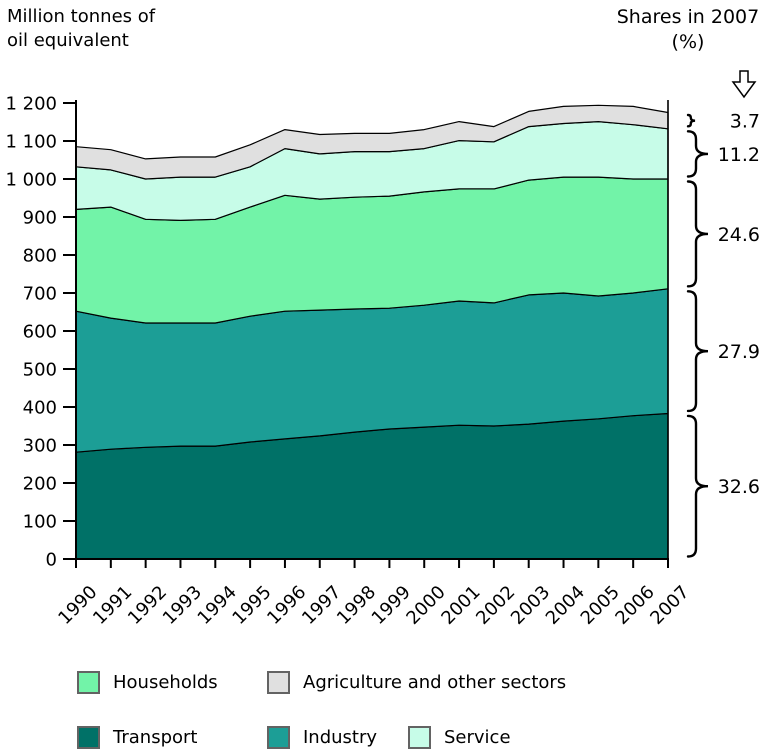 This screenshot has height=754, width=768. I want to click on y-tick-label: 600, so click(40, 332).